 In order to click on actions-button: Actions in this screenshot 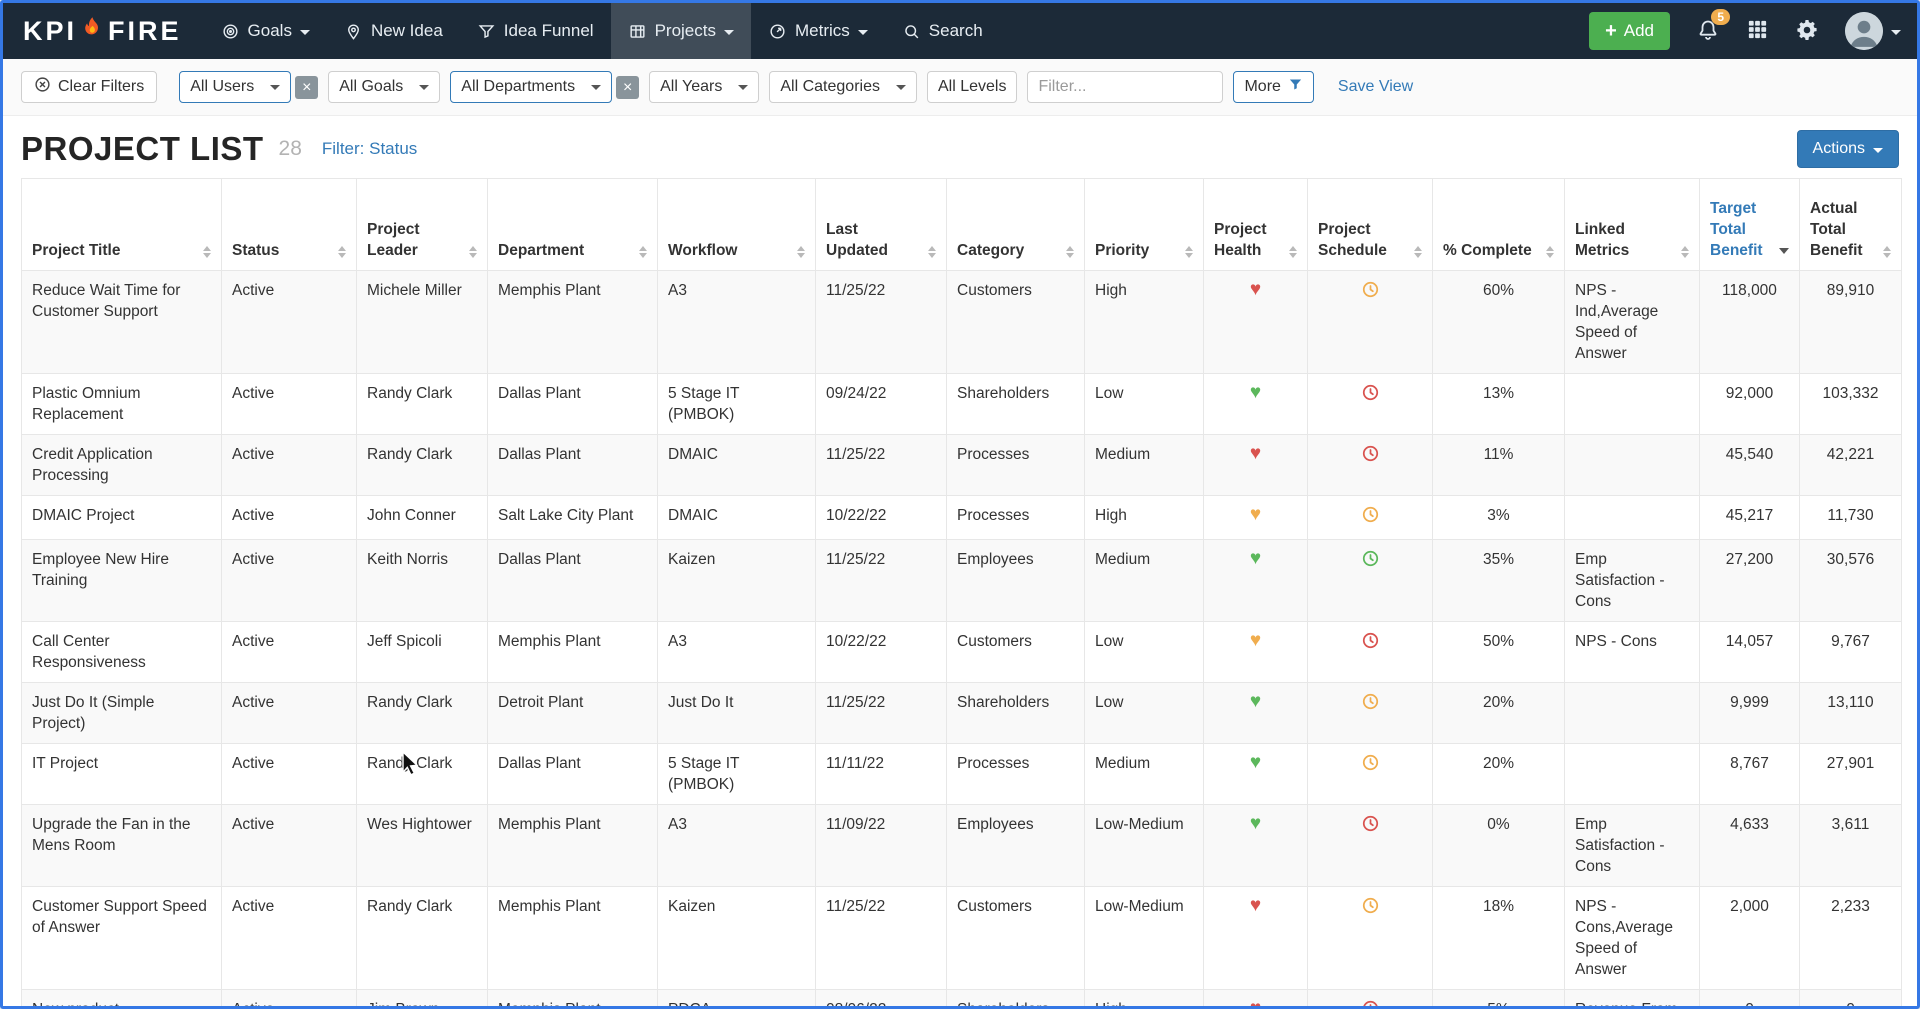, I will do `click(1847, 149)`.